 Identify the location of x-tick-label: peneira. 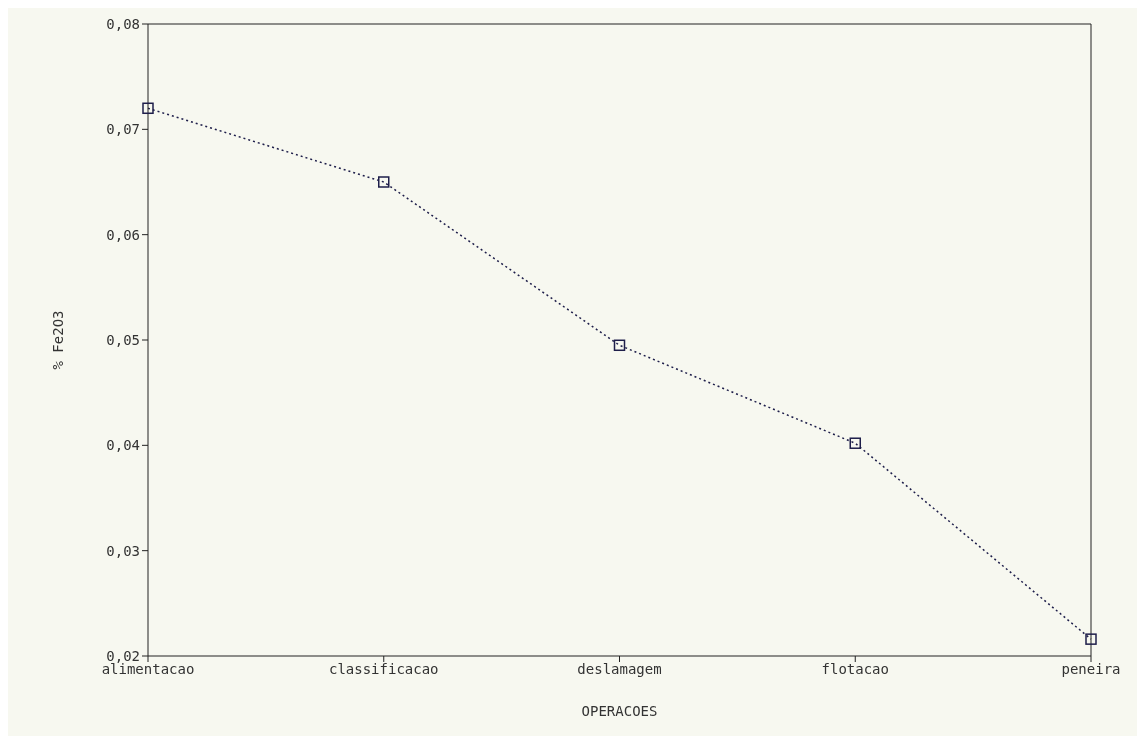
(1091, 668).